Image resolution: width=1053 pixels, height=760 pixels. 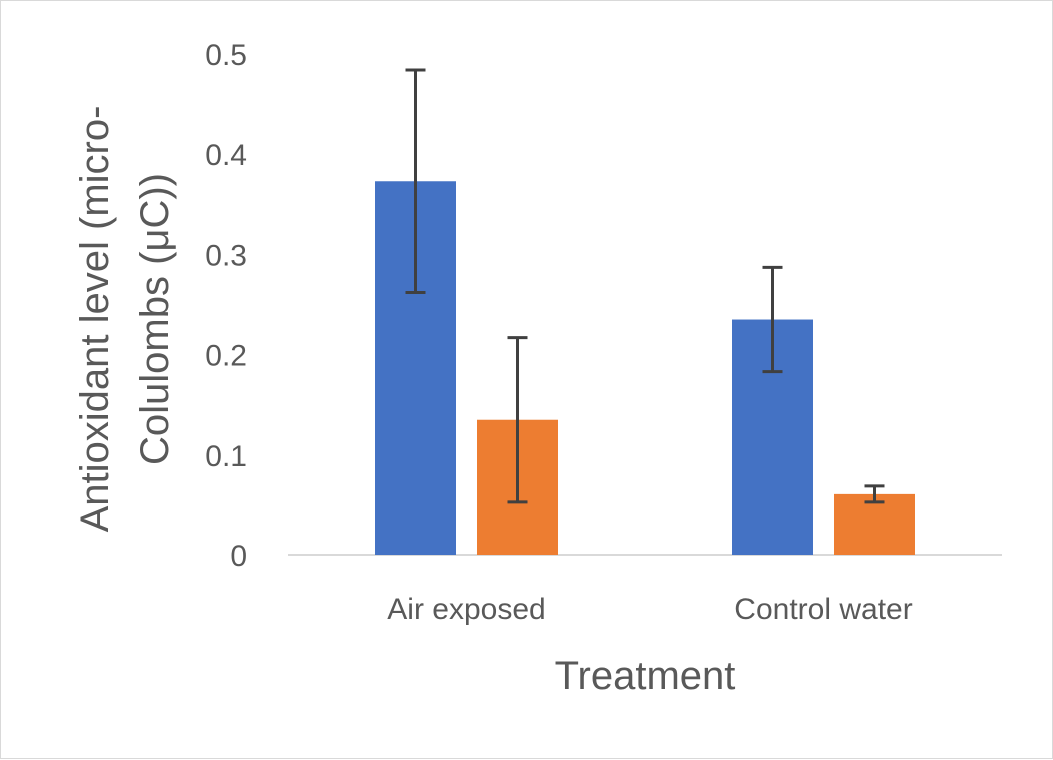 I want to click on y-tick-label: 0.4, so click(x=226, y=155).